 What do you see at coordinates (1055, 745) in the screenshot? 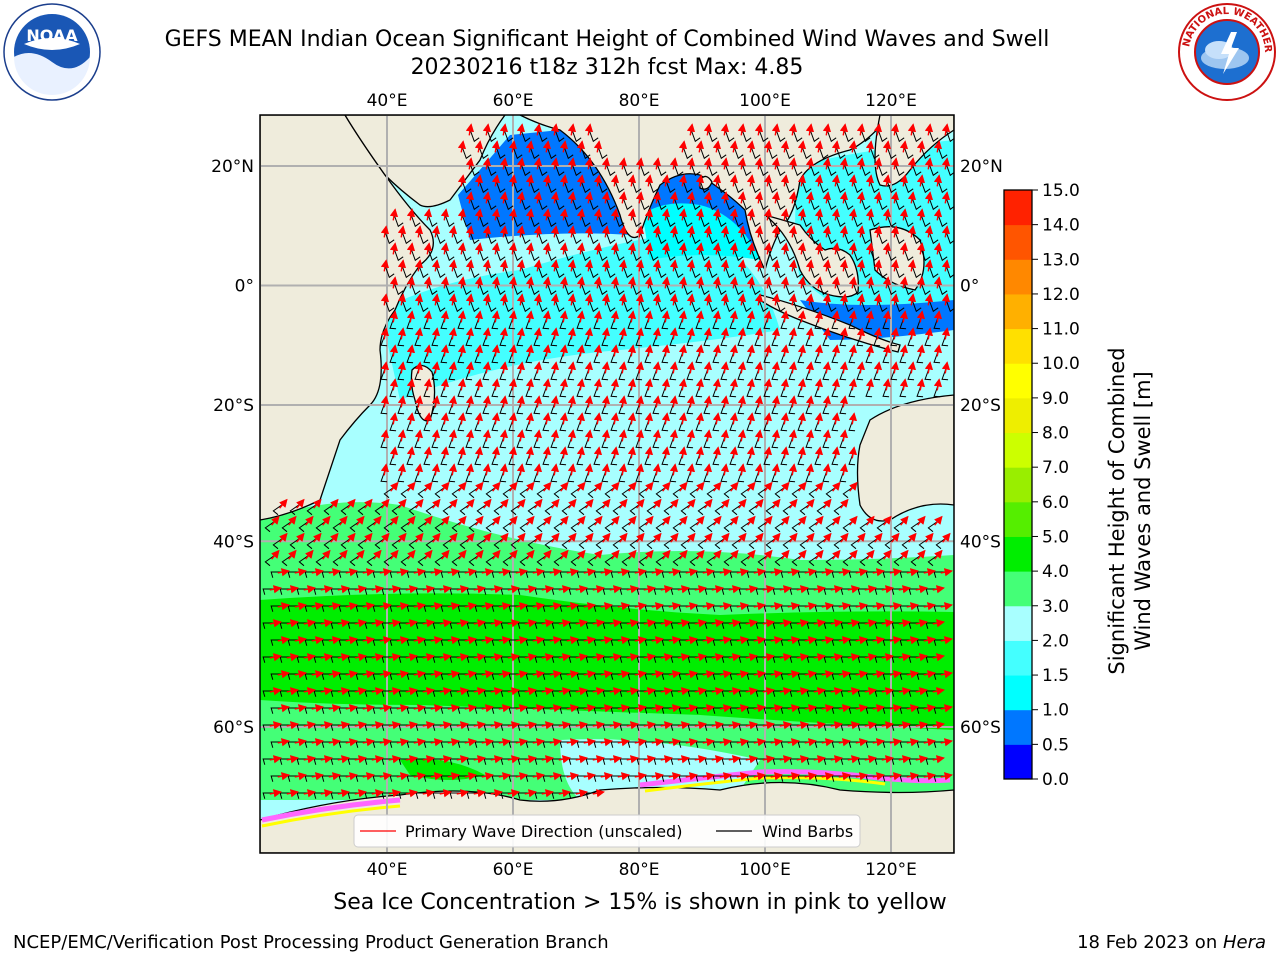
I see `colorbar-tick-label: 0.5` at bounding box center [1055, 745].